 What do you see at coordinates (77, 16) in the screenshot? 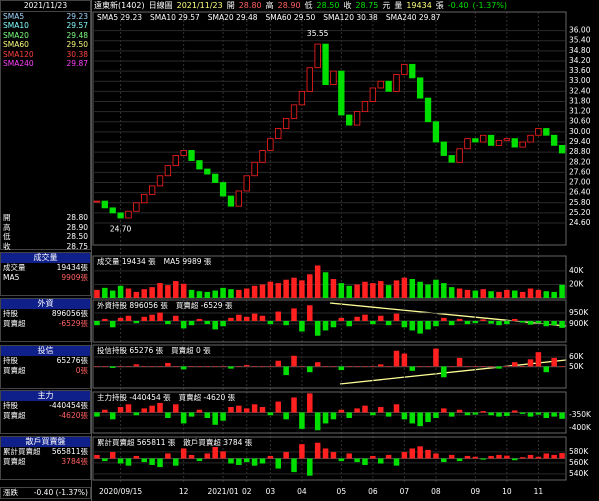
I see `sma-value: 29.23` at bounding box center [77, 16].